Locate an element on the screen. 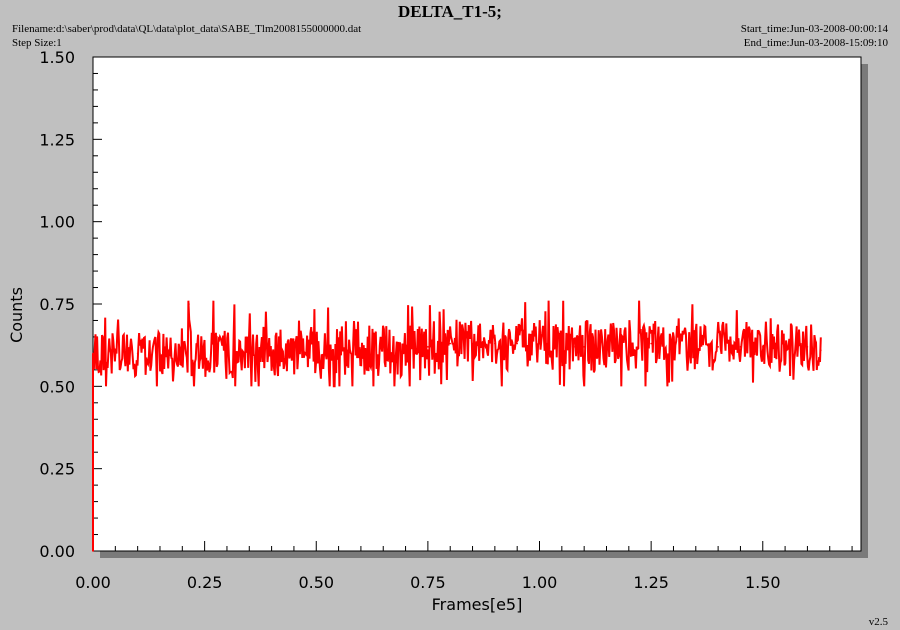 The height and width of the screenshot is (630, 900). start-time-label: Start_time:Jun-03-2008-00:00:14 is located at coordinates (814, 29).